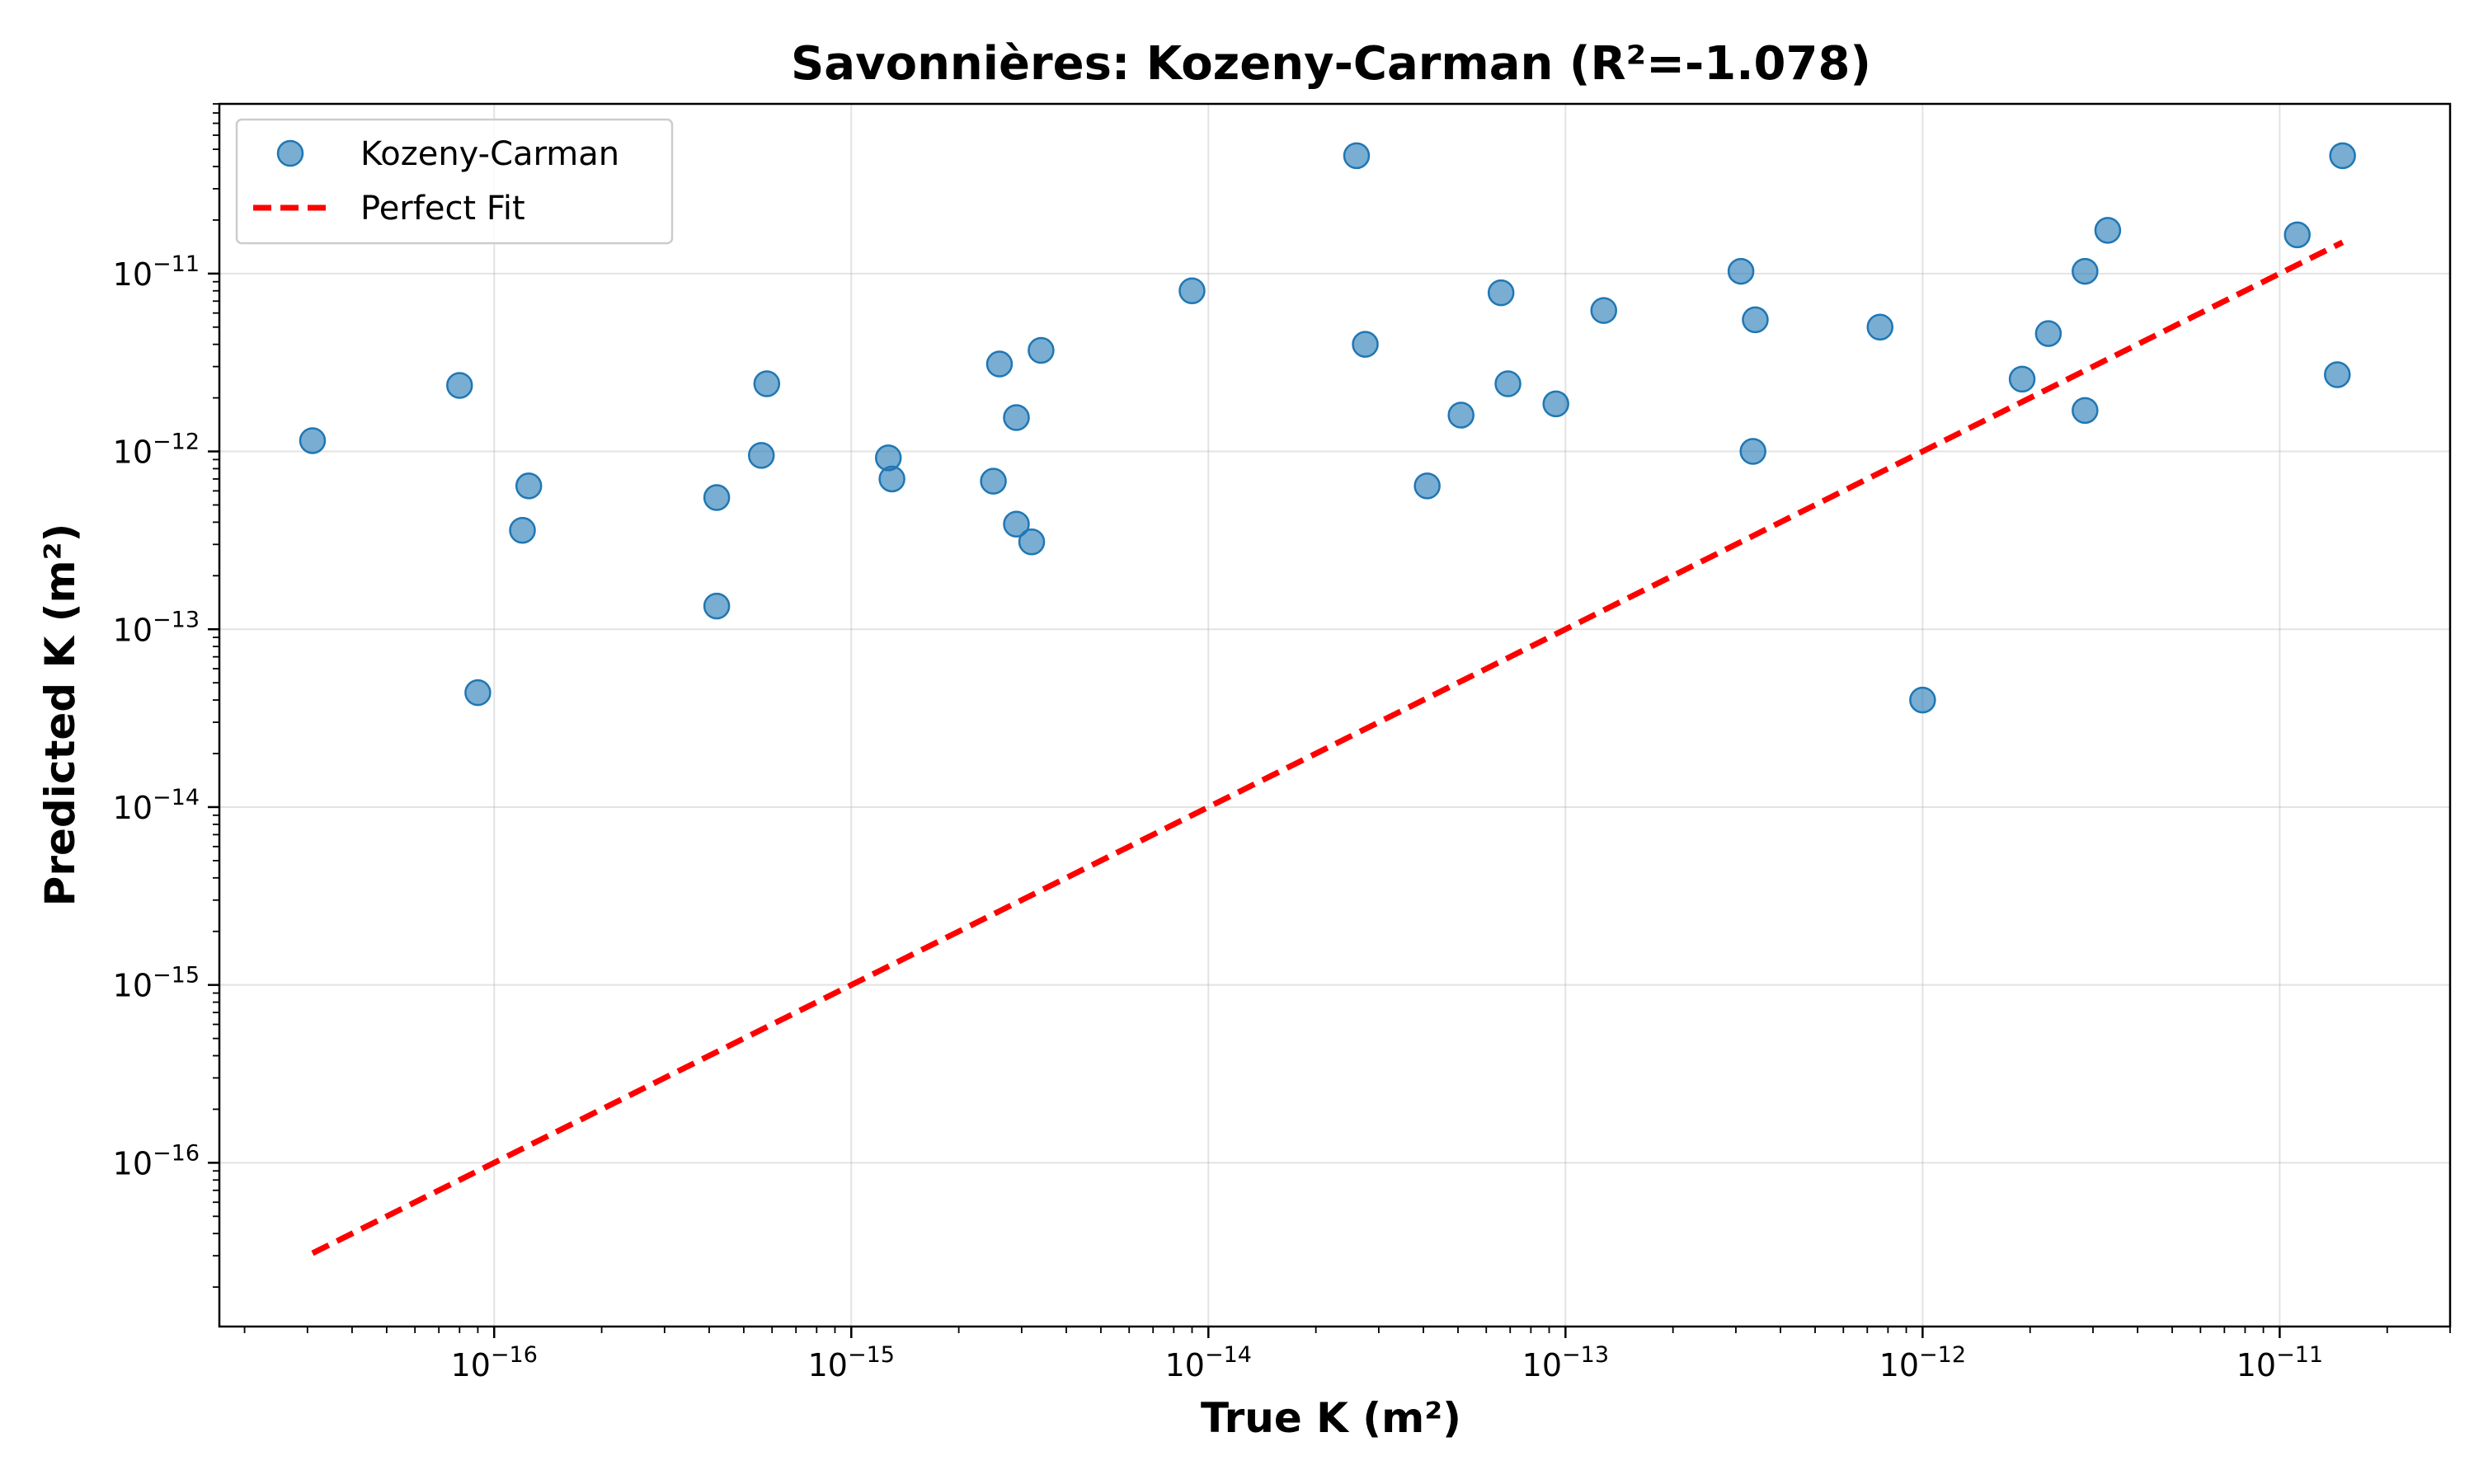 The height and width of the screenshot is (1484, 2474). I want to click on y-tick-label: 10−15, so click(156, 983).